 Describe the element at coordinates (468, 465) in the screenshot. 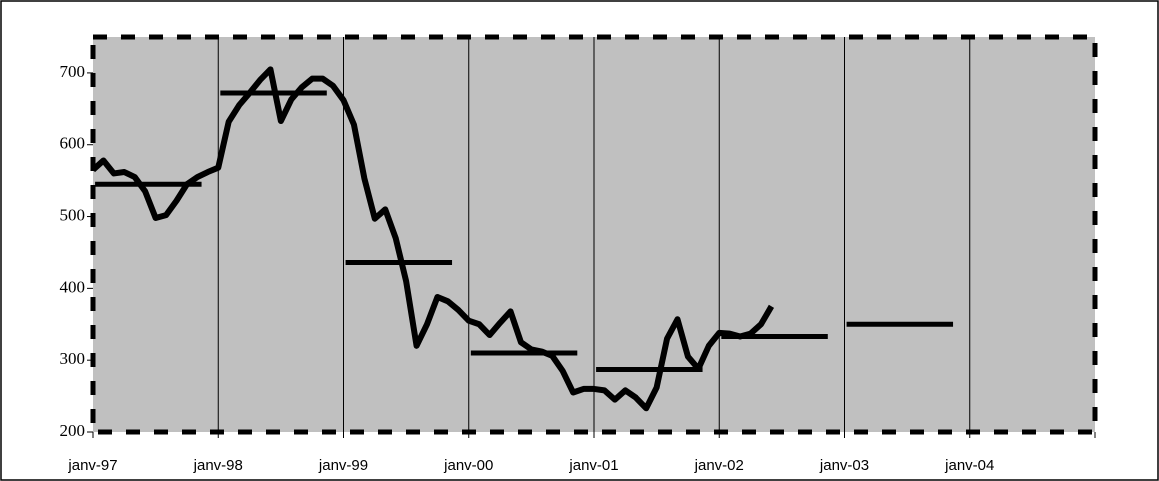

I see `x-tick-label: janv-00` at that location.